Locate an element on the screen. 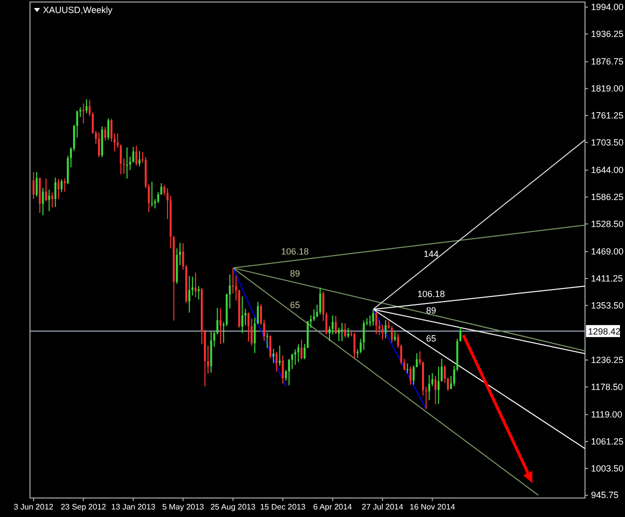 The width and height of the screenshot is (625, 517). y-tick-label: 1236.25 is located at coordinates (607, 359).